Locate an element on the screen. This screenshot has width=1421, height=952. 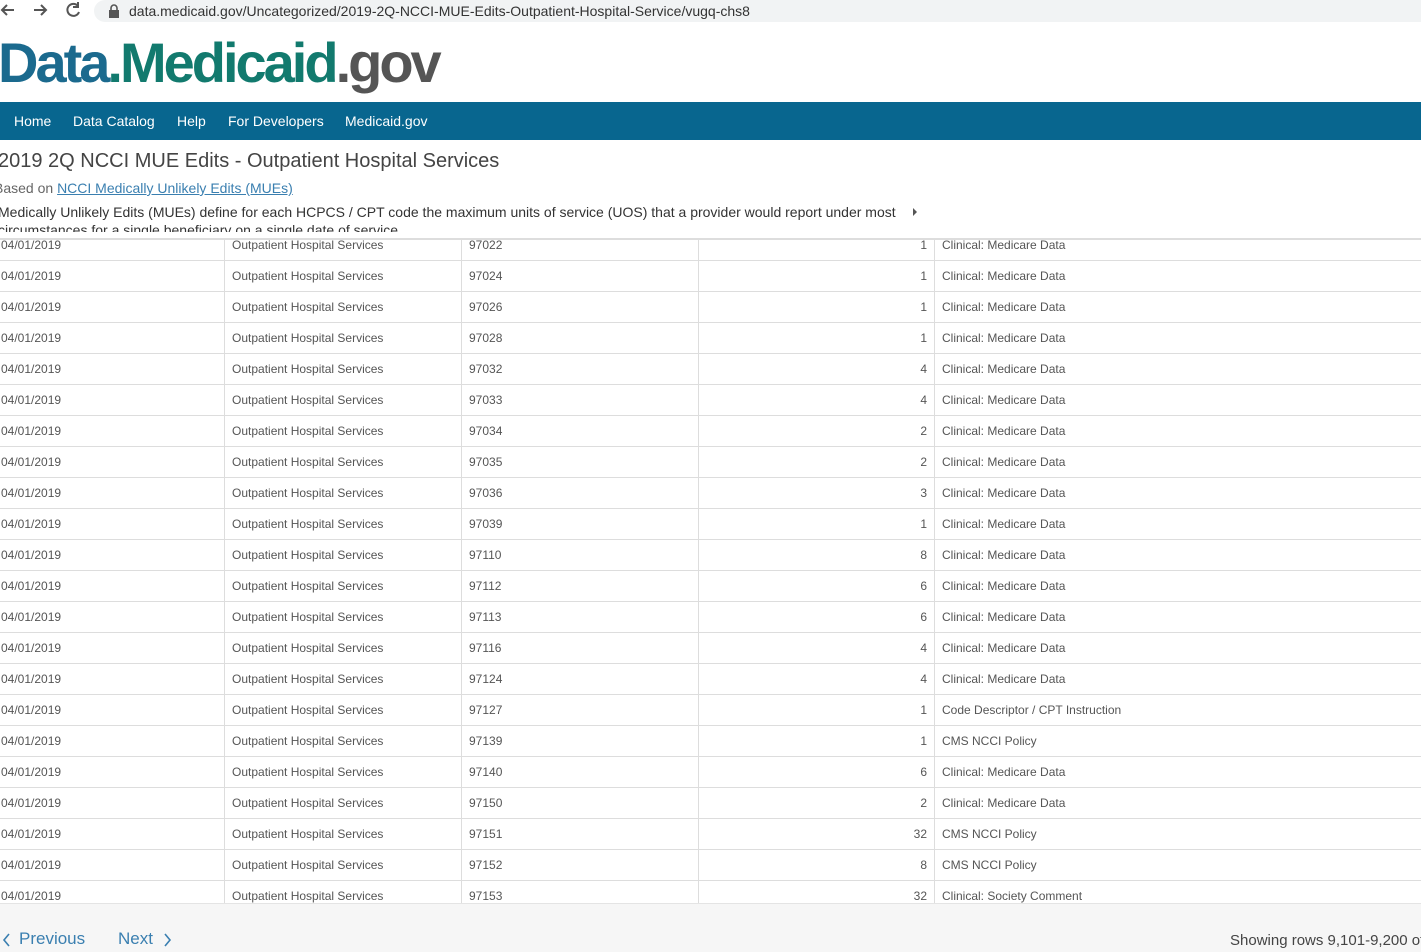
table-cell: 97151 is located at coordinates (580, 834).